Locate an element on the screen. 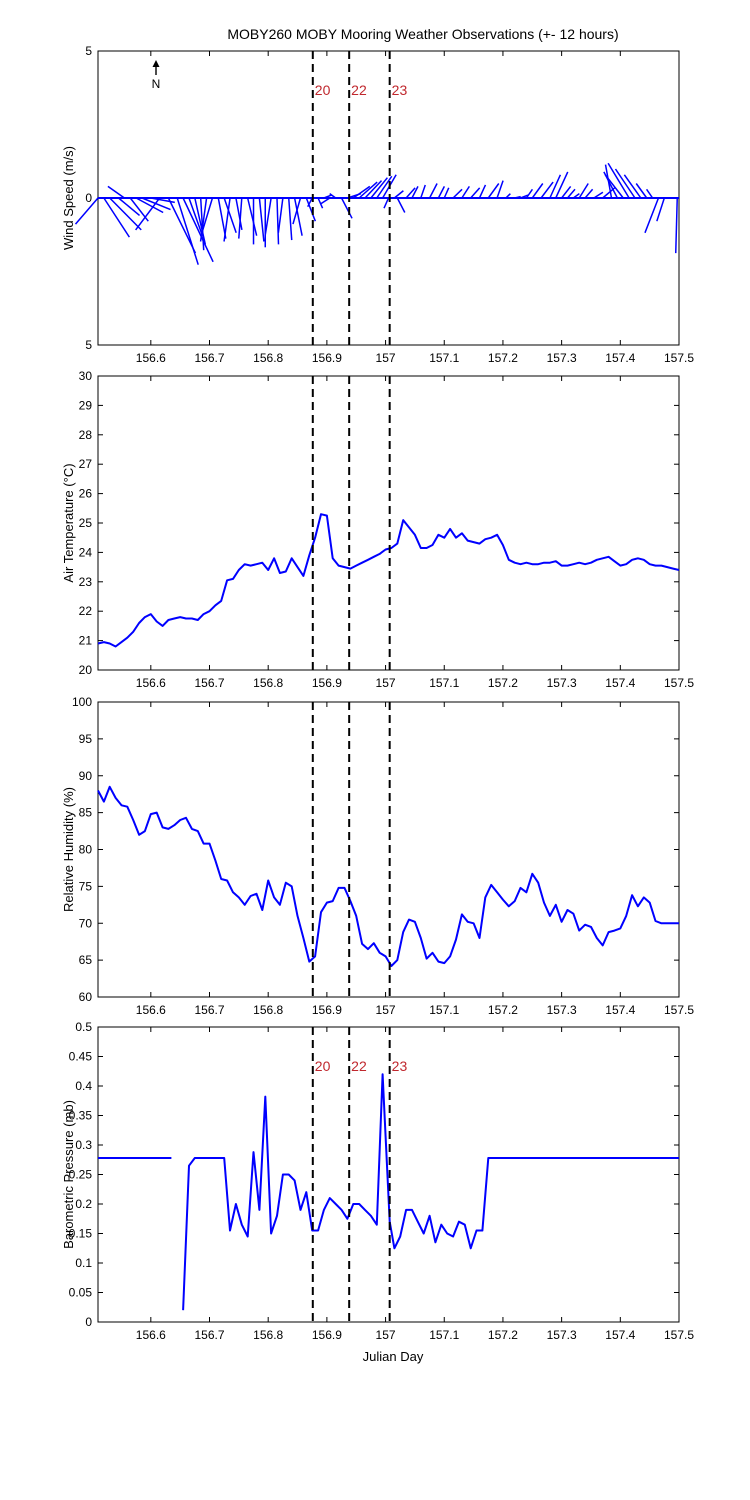 The width and height of the screenshot is (750, 1500). y-tick-label: 20 is located at coordinates (86, 670).